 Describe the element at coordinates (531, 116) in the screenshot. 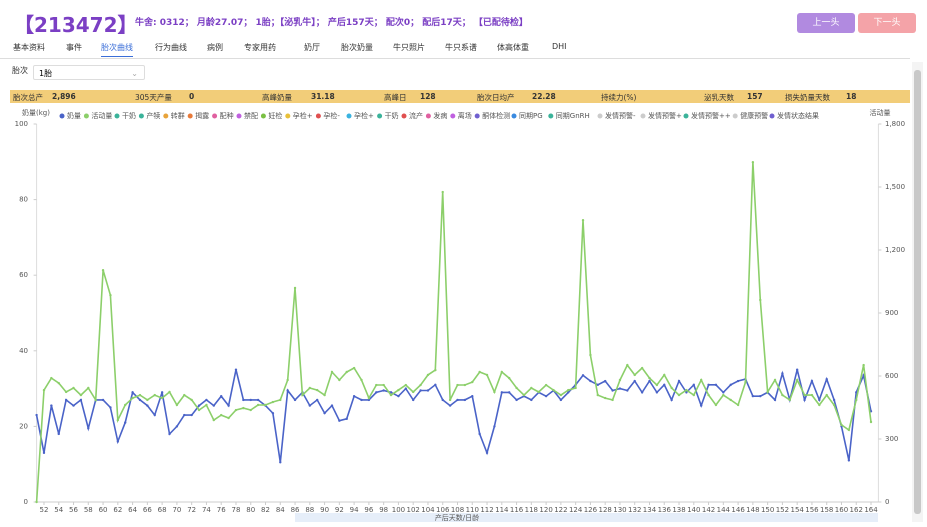

I see `legend-label: 同期PG` at that location.